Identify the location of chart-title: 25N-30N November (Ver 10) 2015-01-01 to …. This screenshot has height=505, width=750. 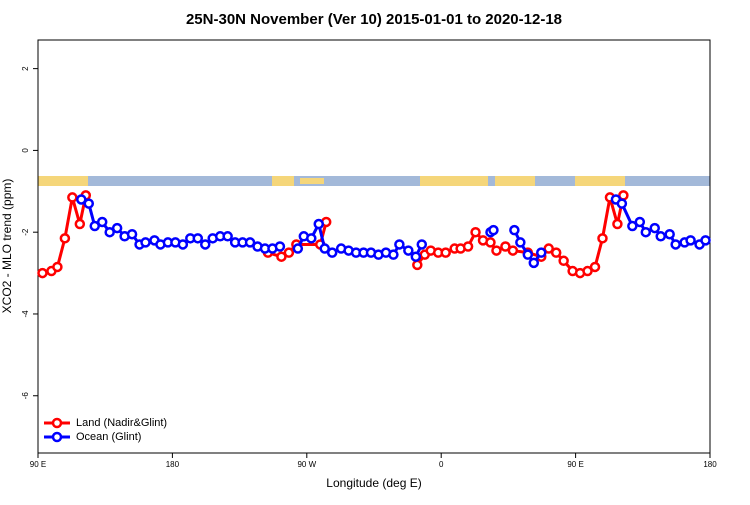
(374, 19).